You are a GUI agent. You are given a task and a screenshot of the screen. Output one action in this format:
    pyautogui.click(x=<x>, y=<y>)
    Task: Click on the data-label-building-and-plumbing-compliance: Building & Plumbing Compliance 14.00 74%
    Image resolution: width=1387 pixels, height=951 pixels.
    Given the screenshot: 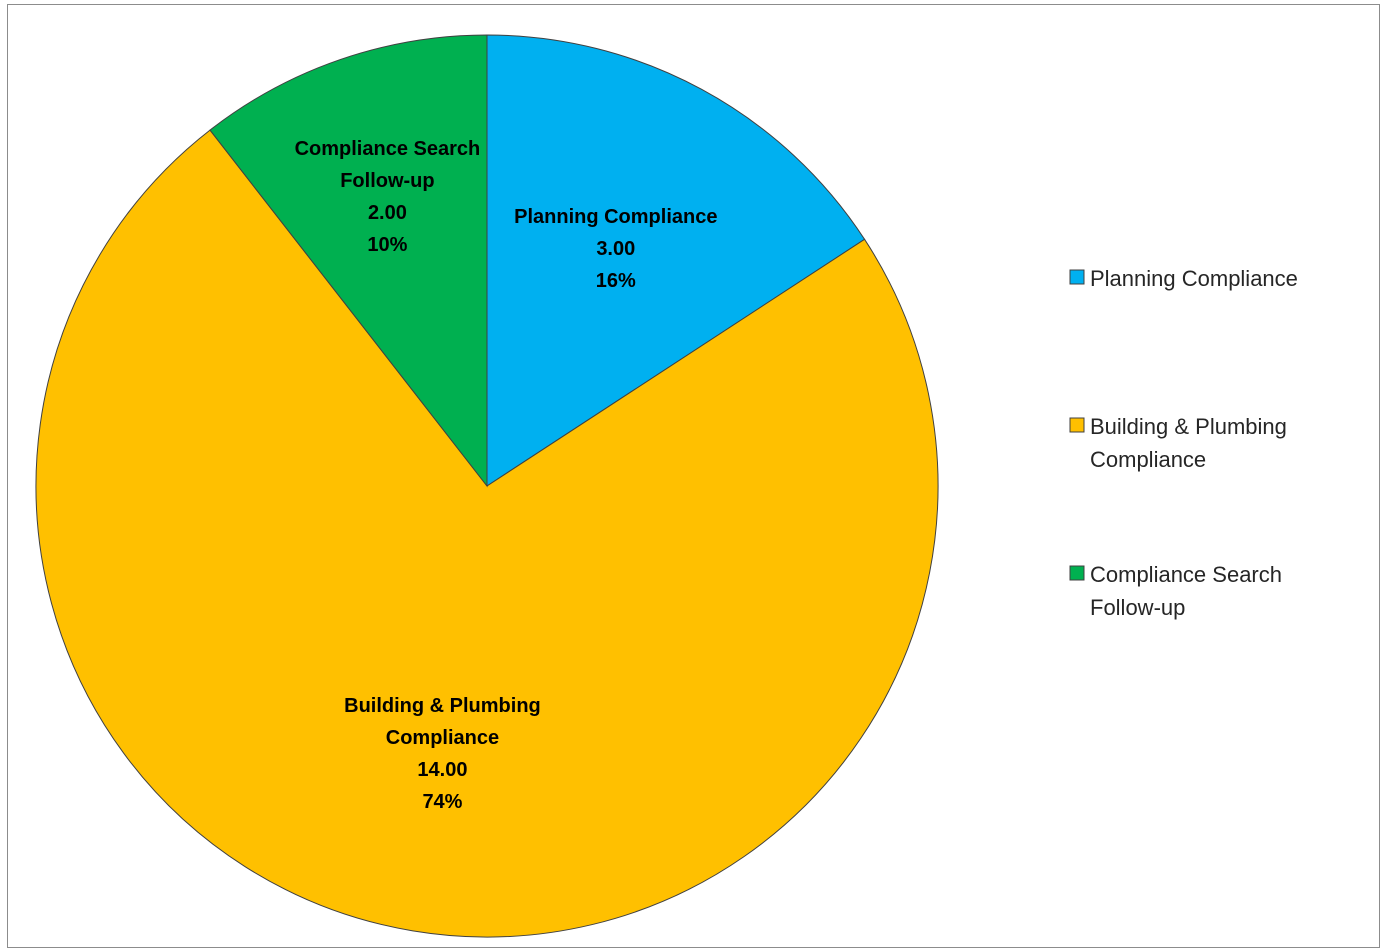 What is the action you would take?
    pyautogui.click(x=442, y=754)
    